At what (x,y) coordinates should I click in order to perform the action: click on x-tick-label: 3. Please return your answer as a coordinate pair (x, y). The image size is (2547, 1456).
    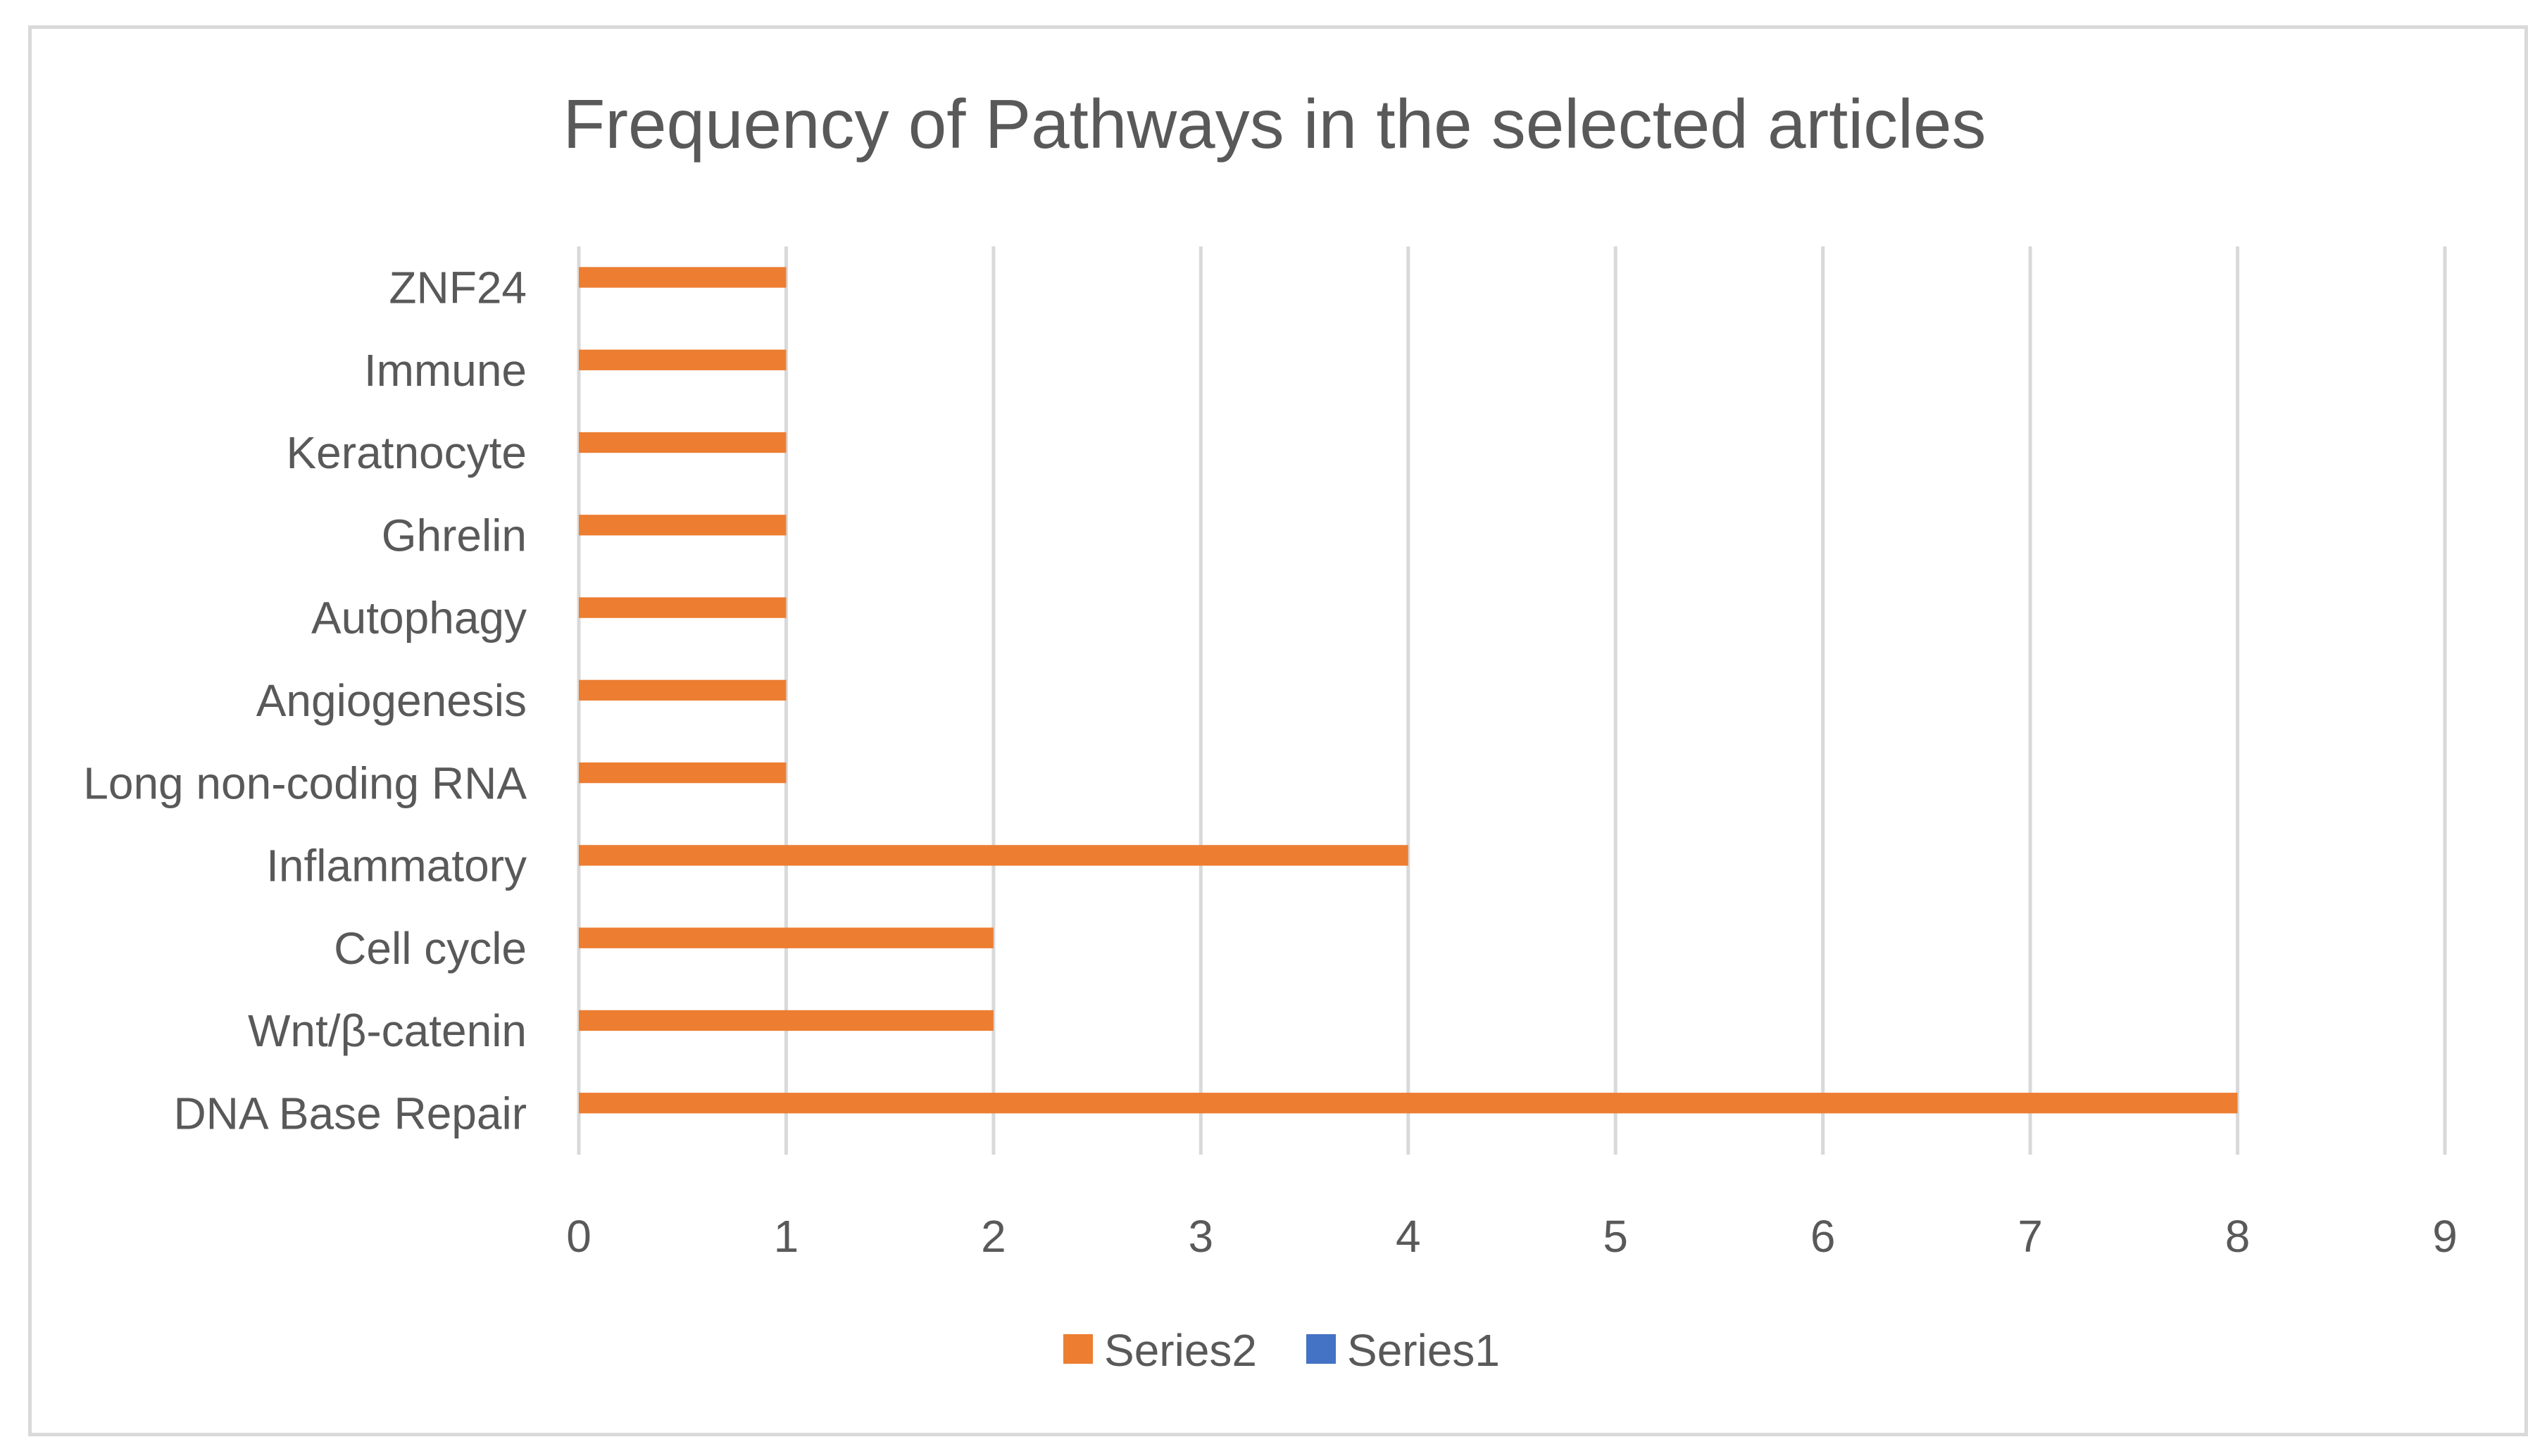
    Looking at the image, I should click on (1201, 1236).